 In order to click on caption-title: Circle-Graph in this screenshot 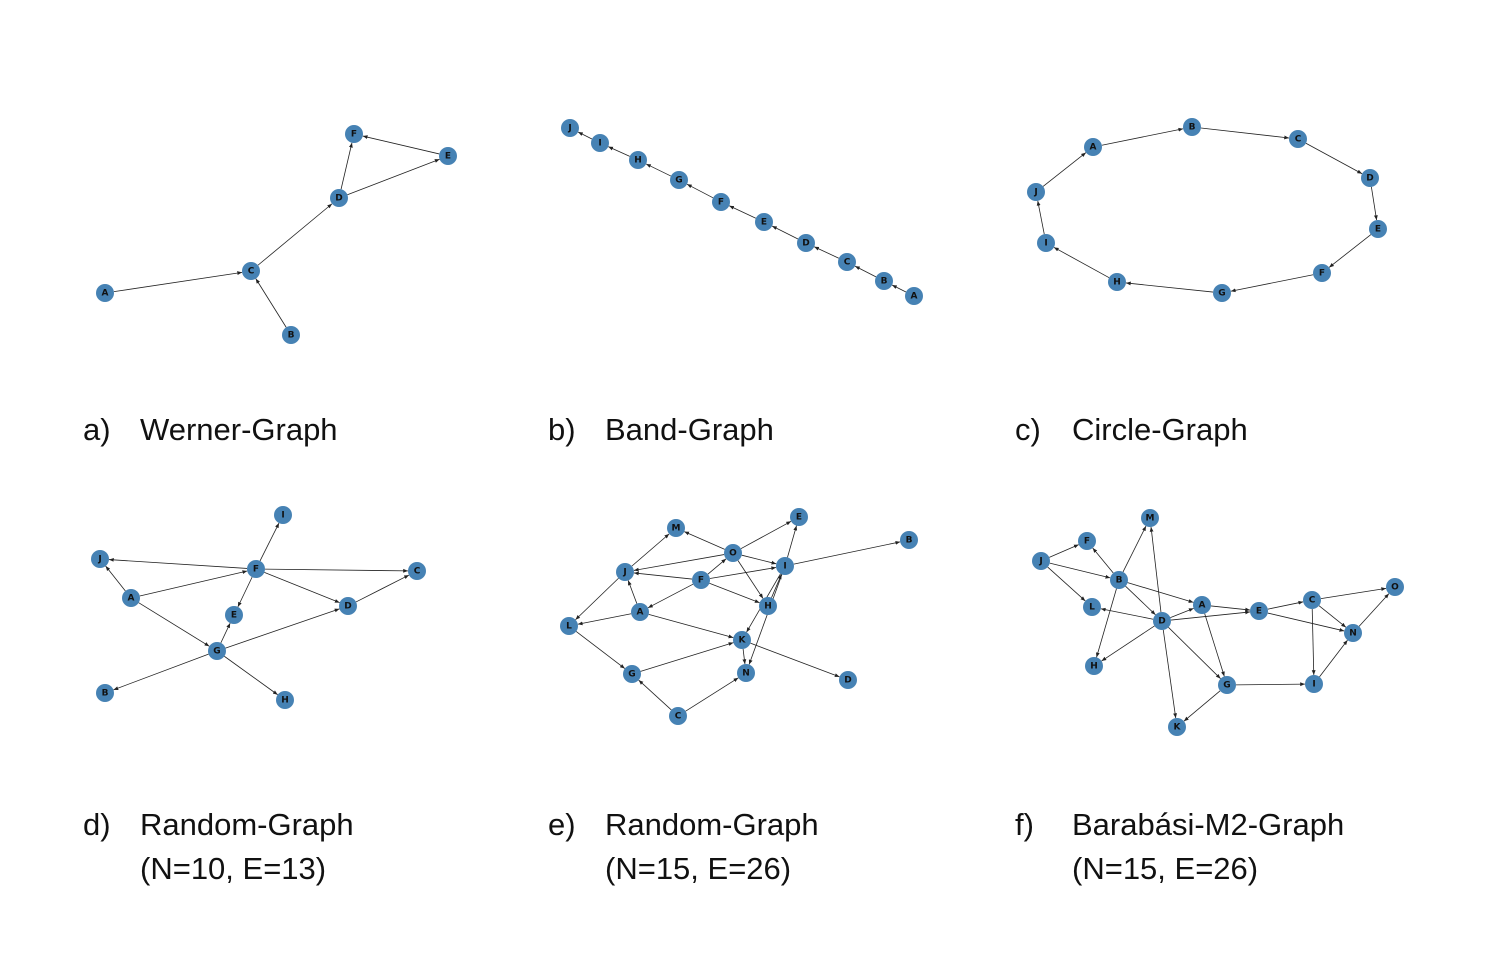, I will do `click(1160, 429)`.